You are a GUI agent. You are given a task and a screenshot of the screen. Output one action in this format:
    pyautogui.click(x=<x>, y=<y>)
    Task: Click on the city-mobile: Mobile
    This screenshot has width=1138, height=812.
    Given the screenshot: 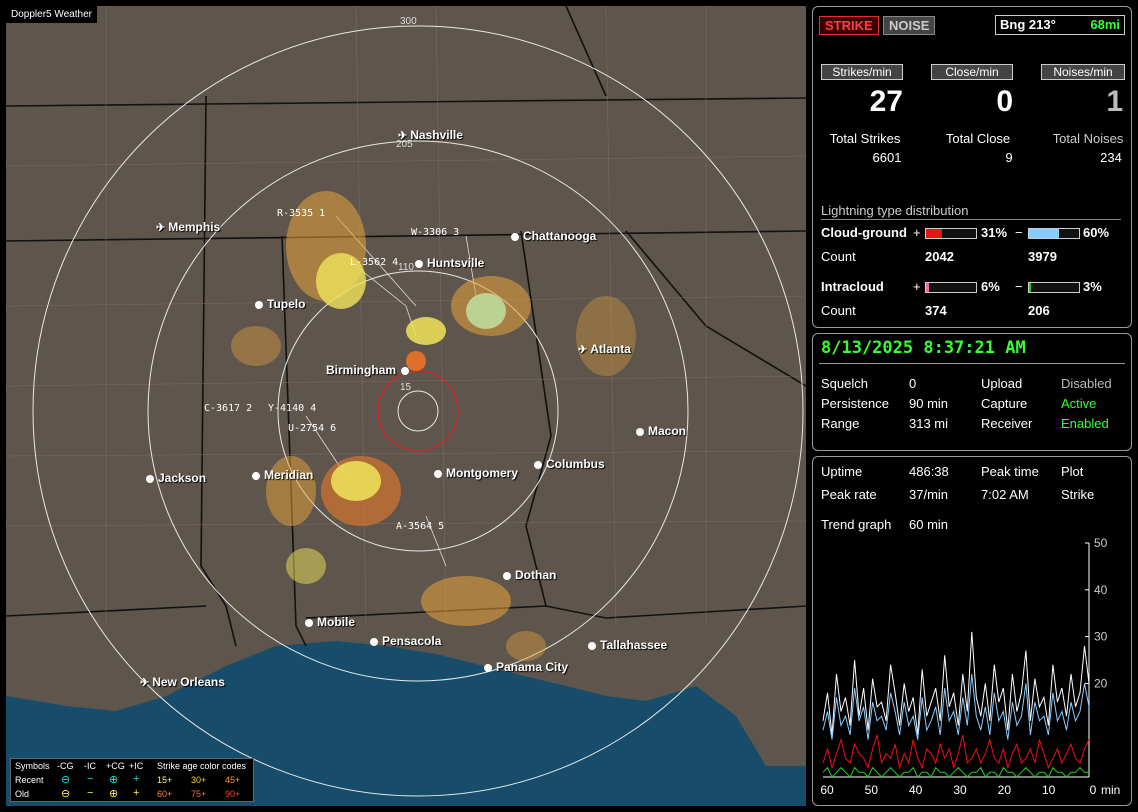 What is the action you would take?
    pyautogui.click(x=330, y=622)
    